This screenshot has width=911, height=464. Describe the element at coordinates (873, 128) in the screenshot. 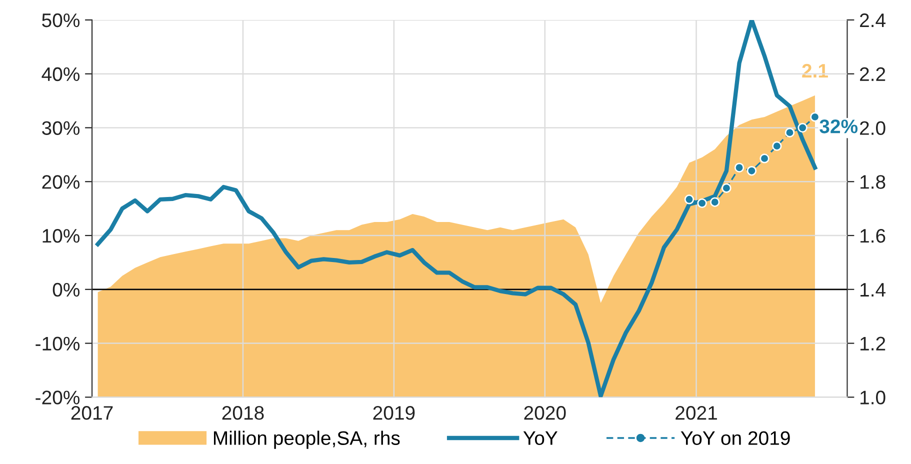

I see `y2-tick-label: 2.0` at that location.